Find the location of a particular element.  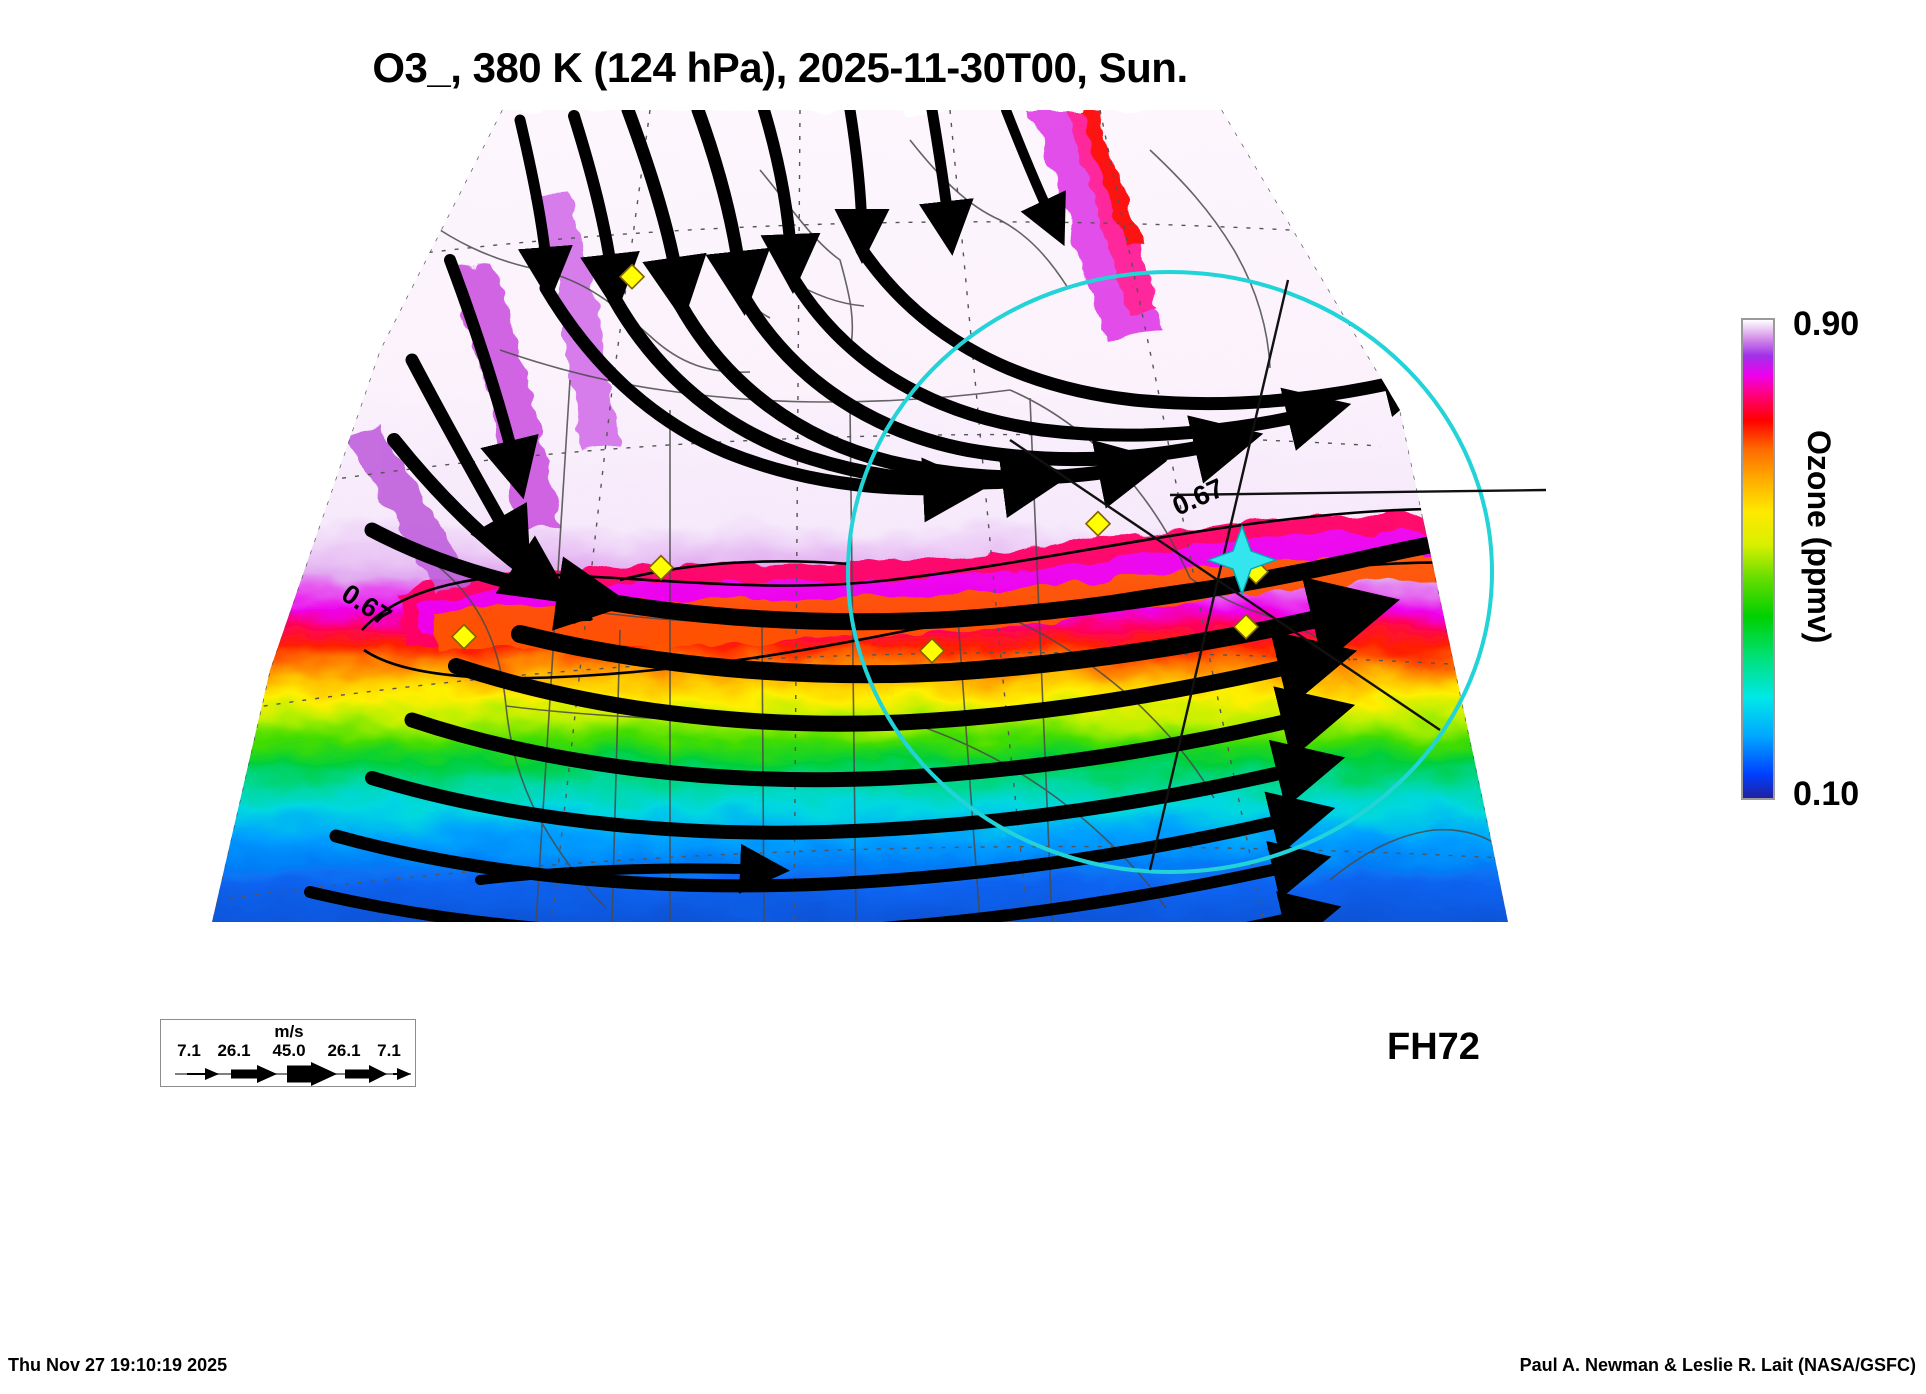

wind-value-2: 26.1 is located at coordinates (234, 1050).